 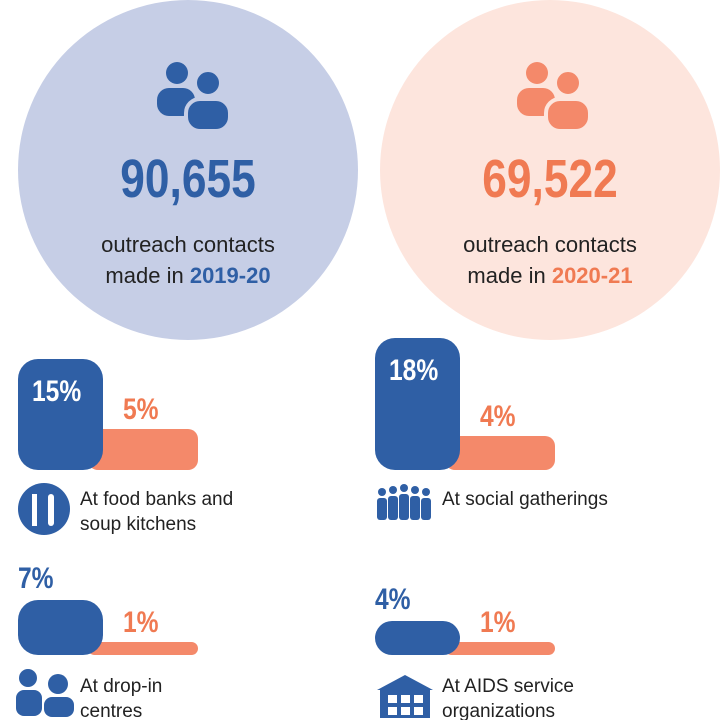 What do you see at coordinates (592, 275) in the screenshot?
I see `contact-year: 2020-21` at bounding box center [592, 275].